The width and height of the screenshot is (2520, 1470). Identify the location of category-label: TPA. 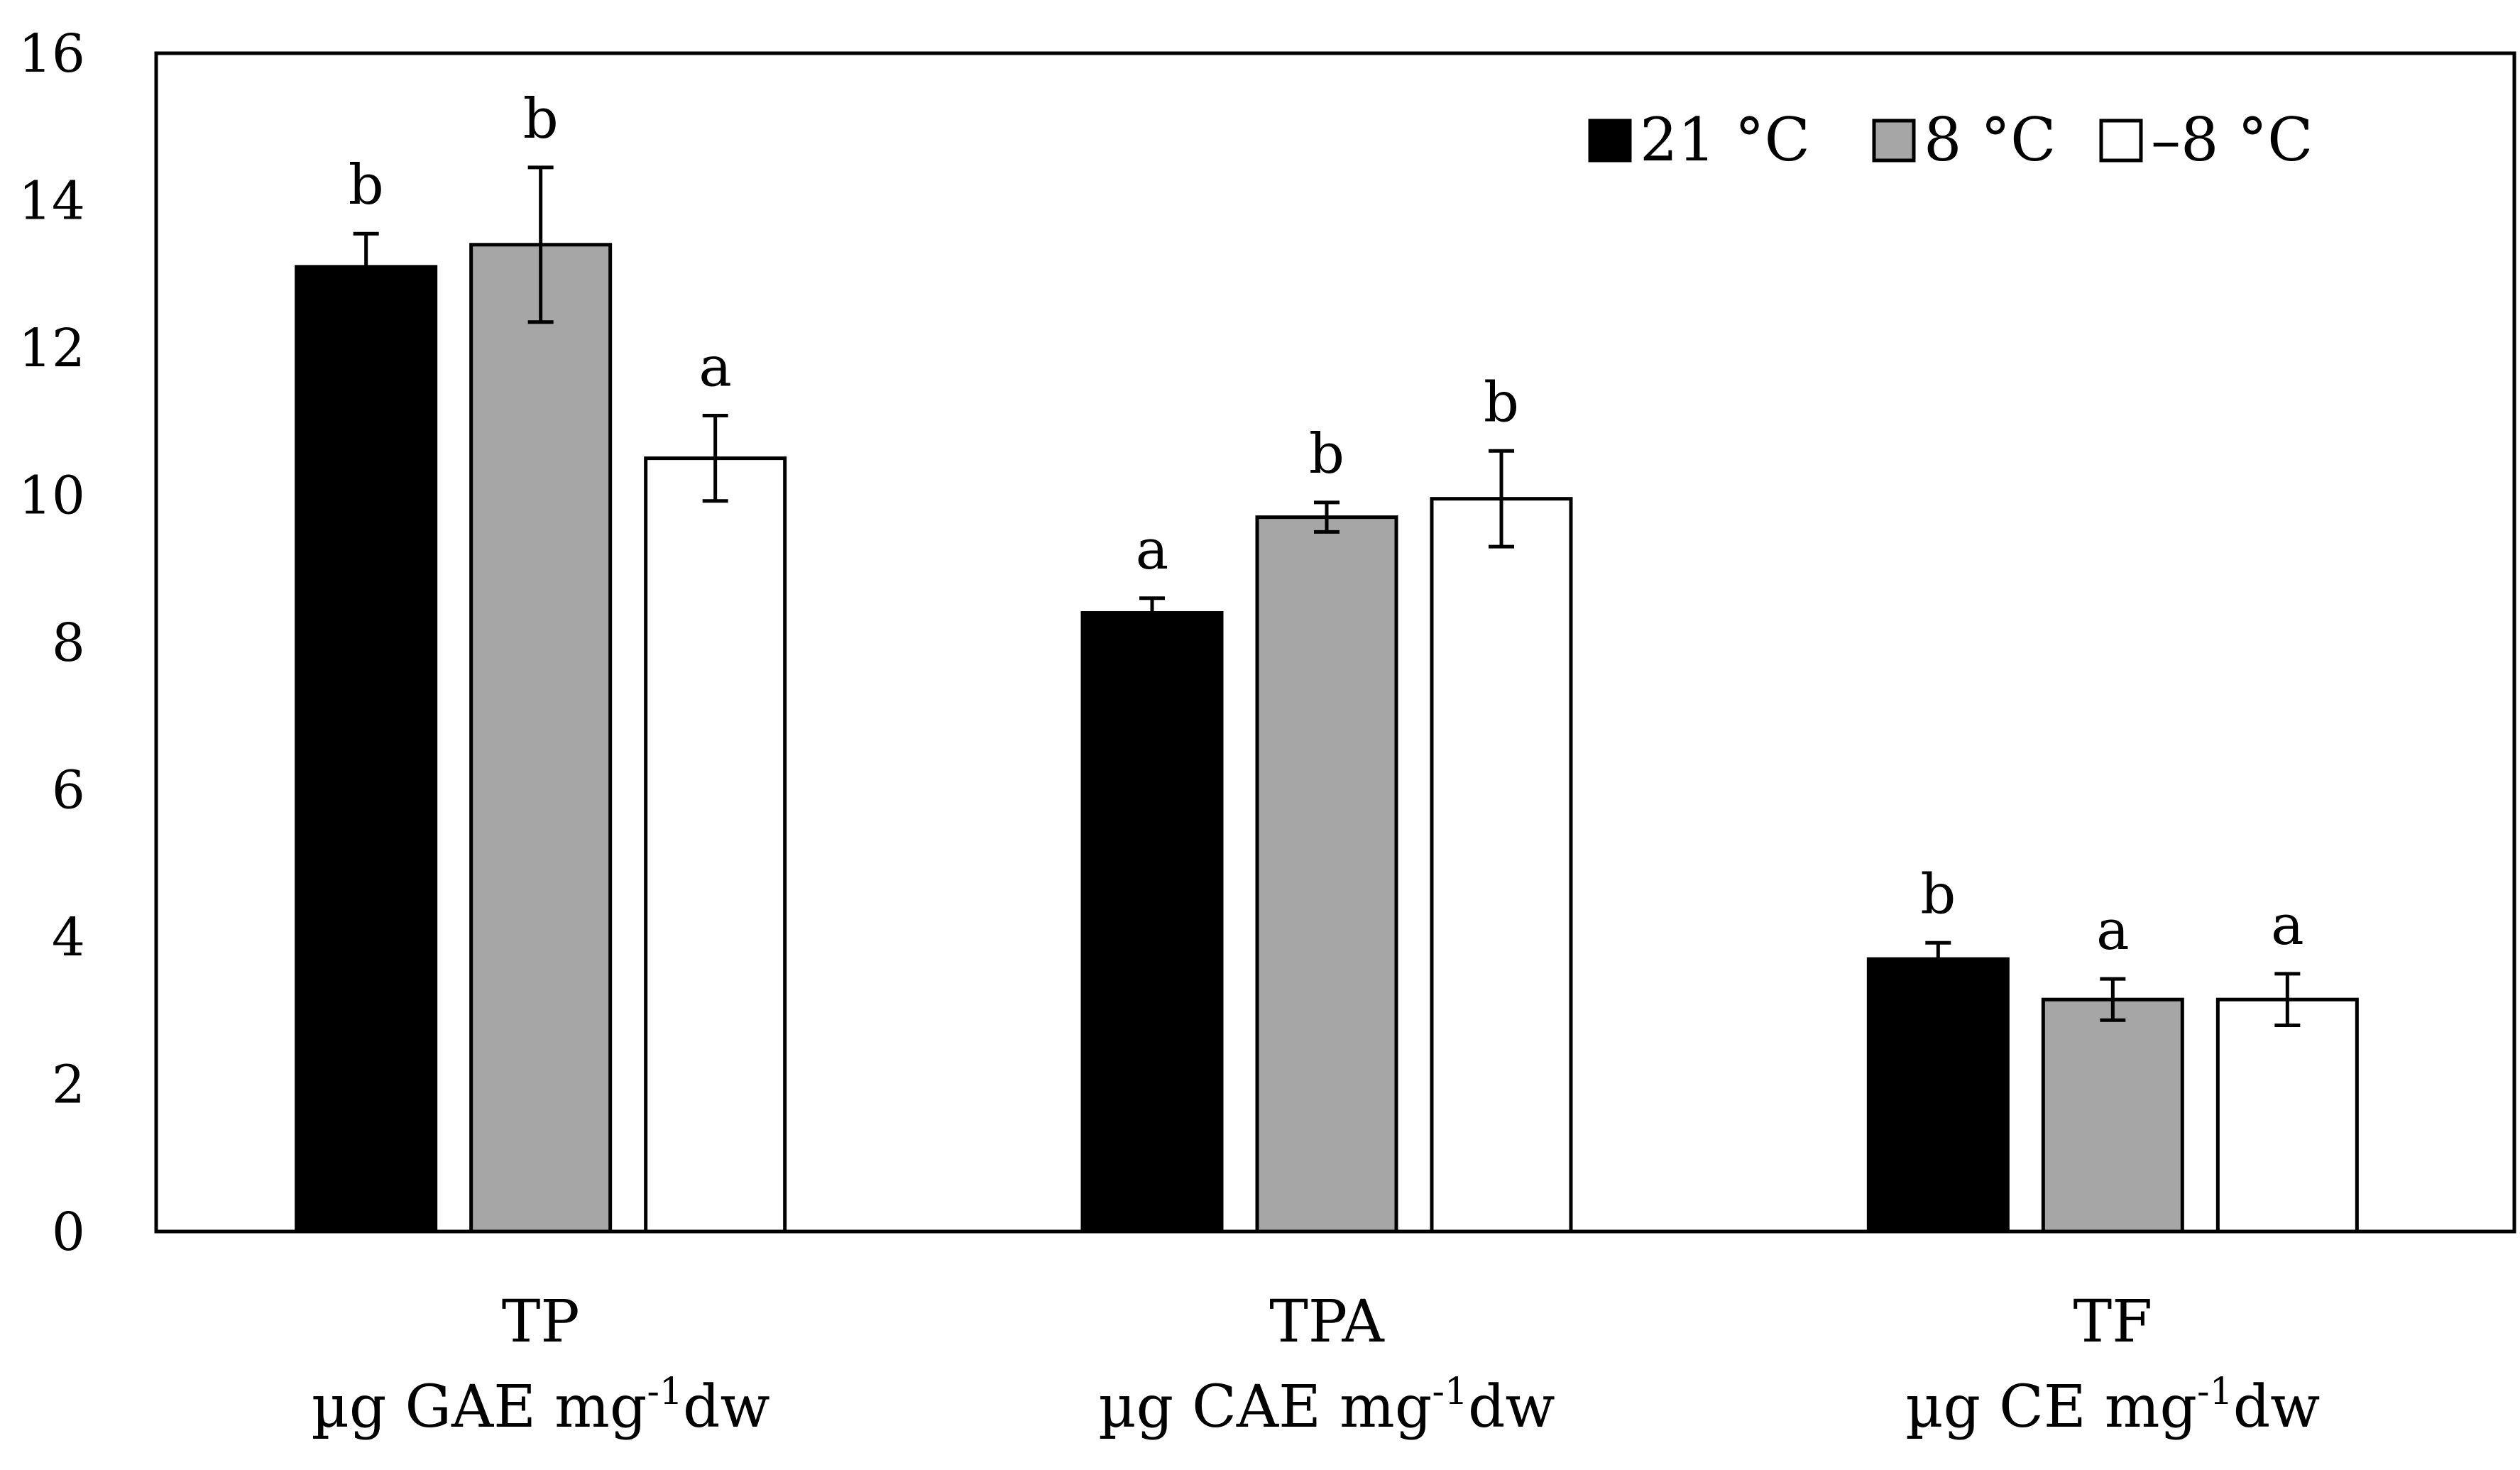
(1327, 1322).